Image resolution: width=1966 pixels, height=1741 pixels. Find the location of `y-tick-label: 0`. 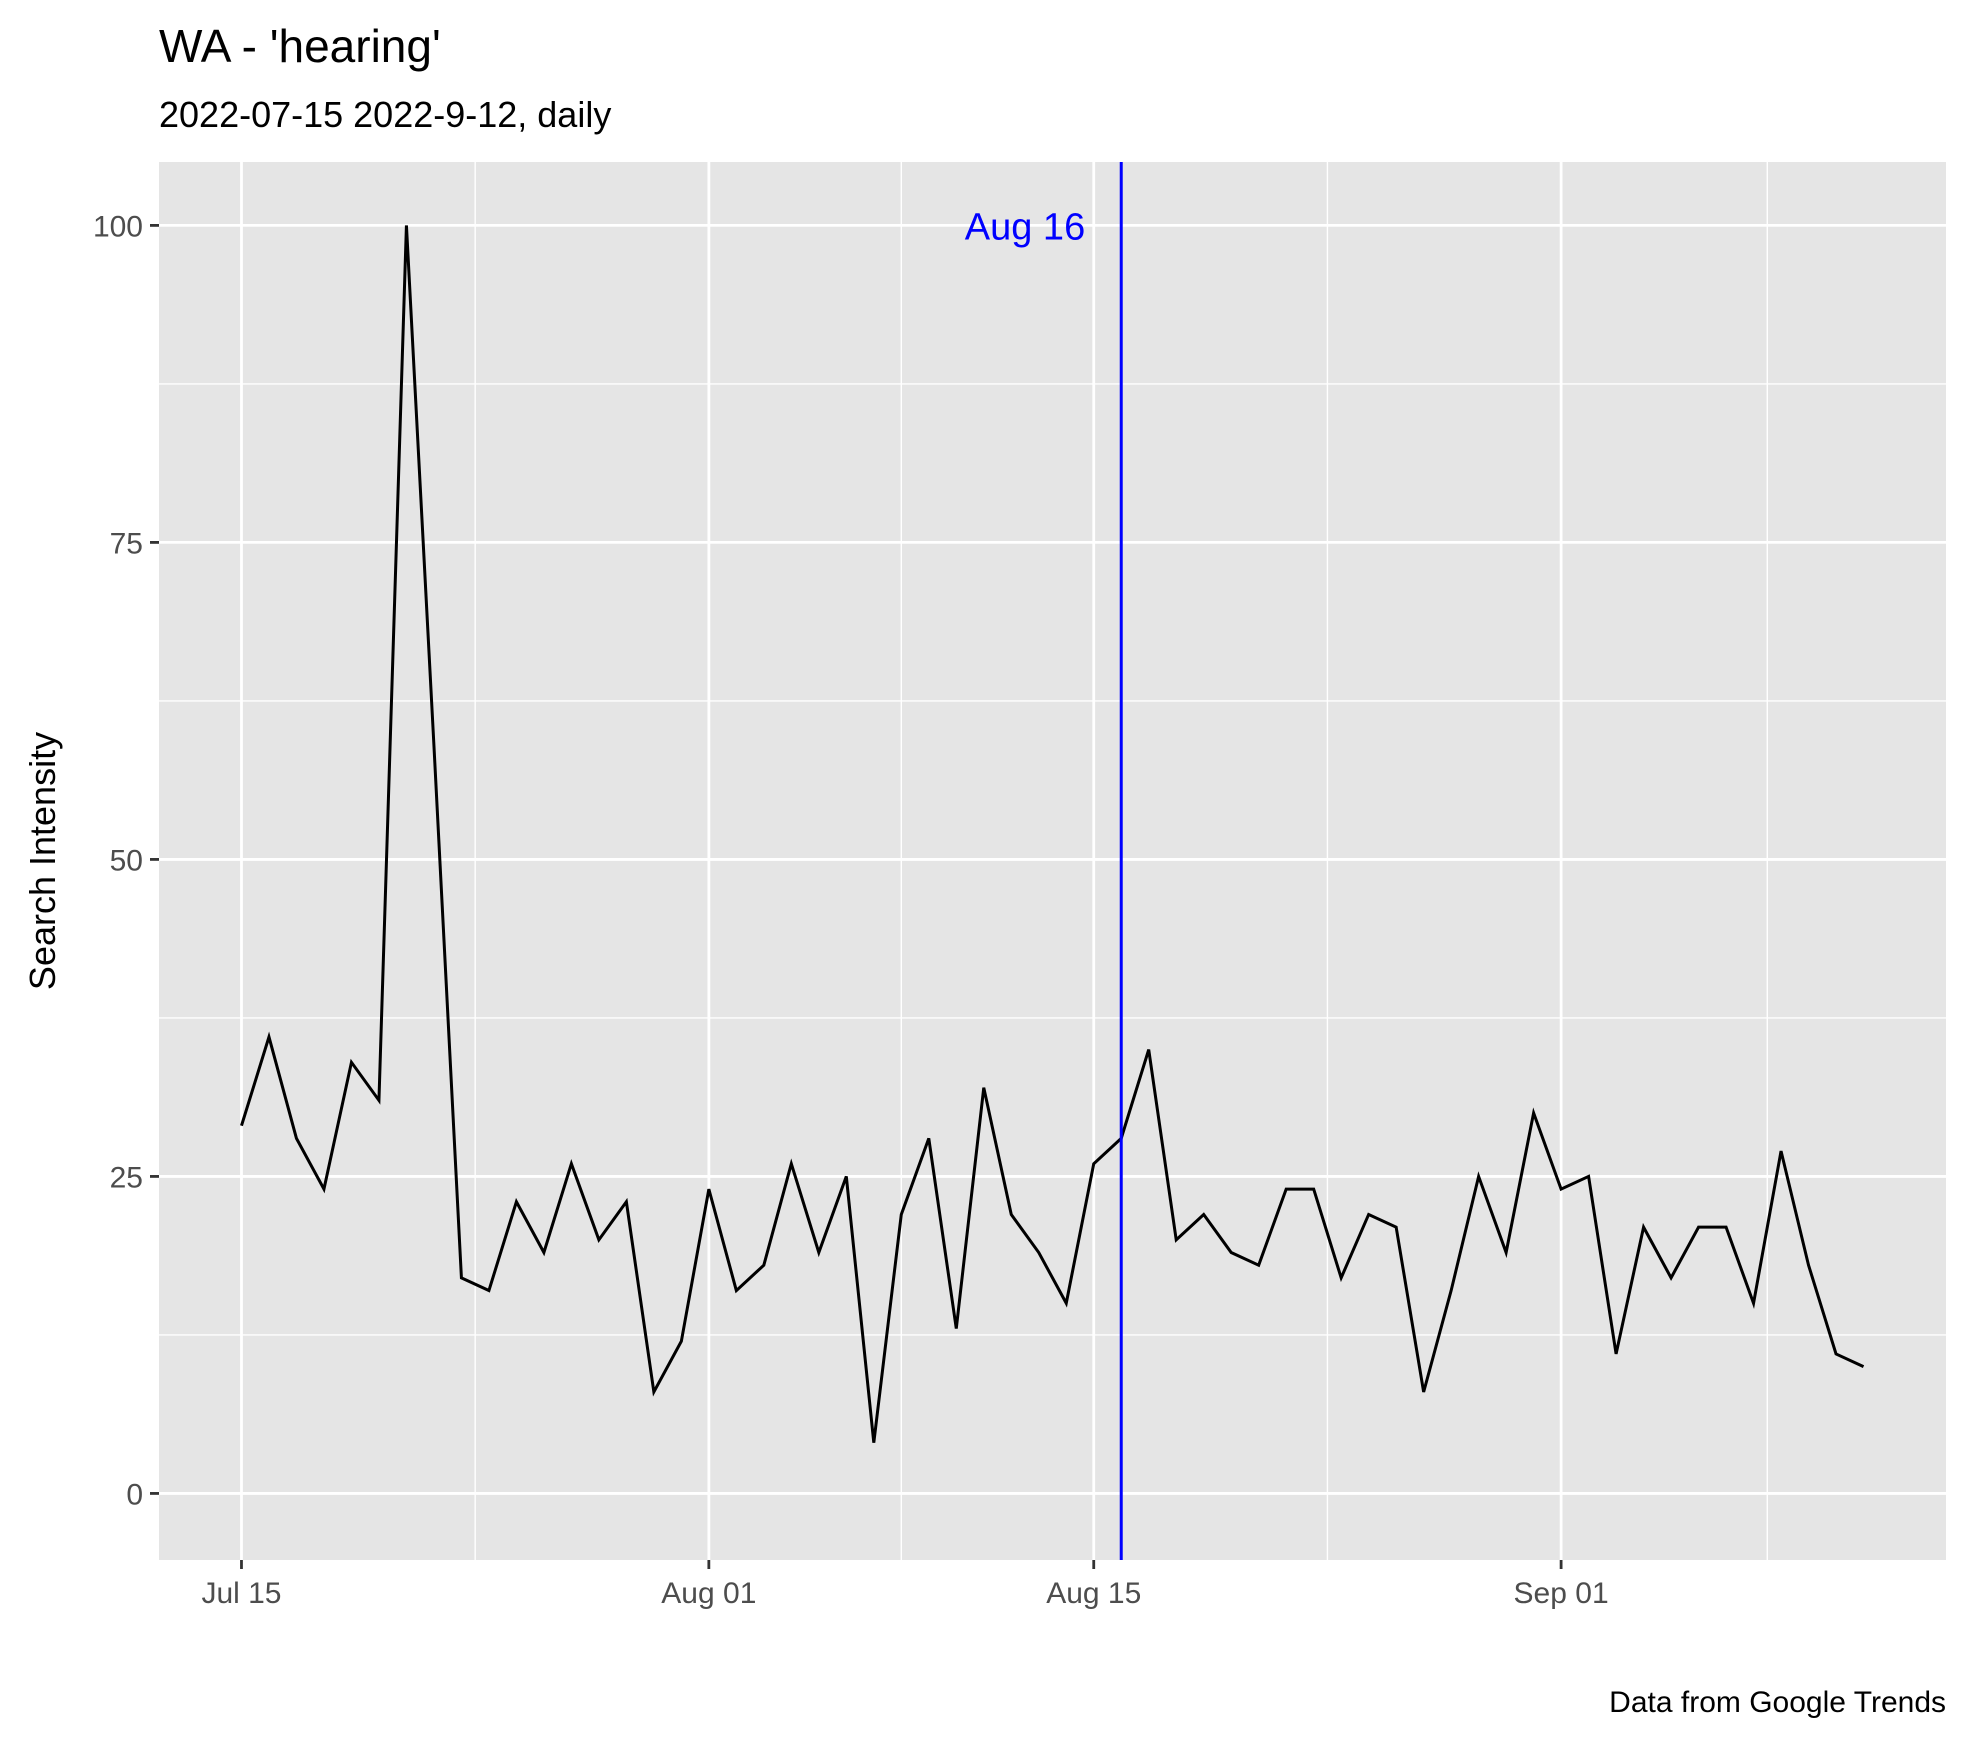

y-tick-label: 0 is located at coordinates (134, 1494).